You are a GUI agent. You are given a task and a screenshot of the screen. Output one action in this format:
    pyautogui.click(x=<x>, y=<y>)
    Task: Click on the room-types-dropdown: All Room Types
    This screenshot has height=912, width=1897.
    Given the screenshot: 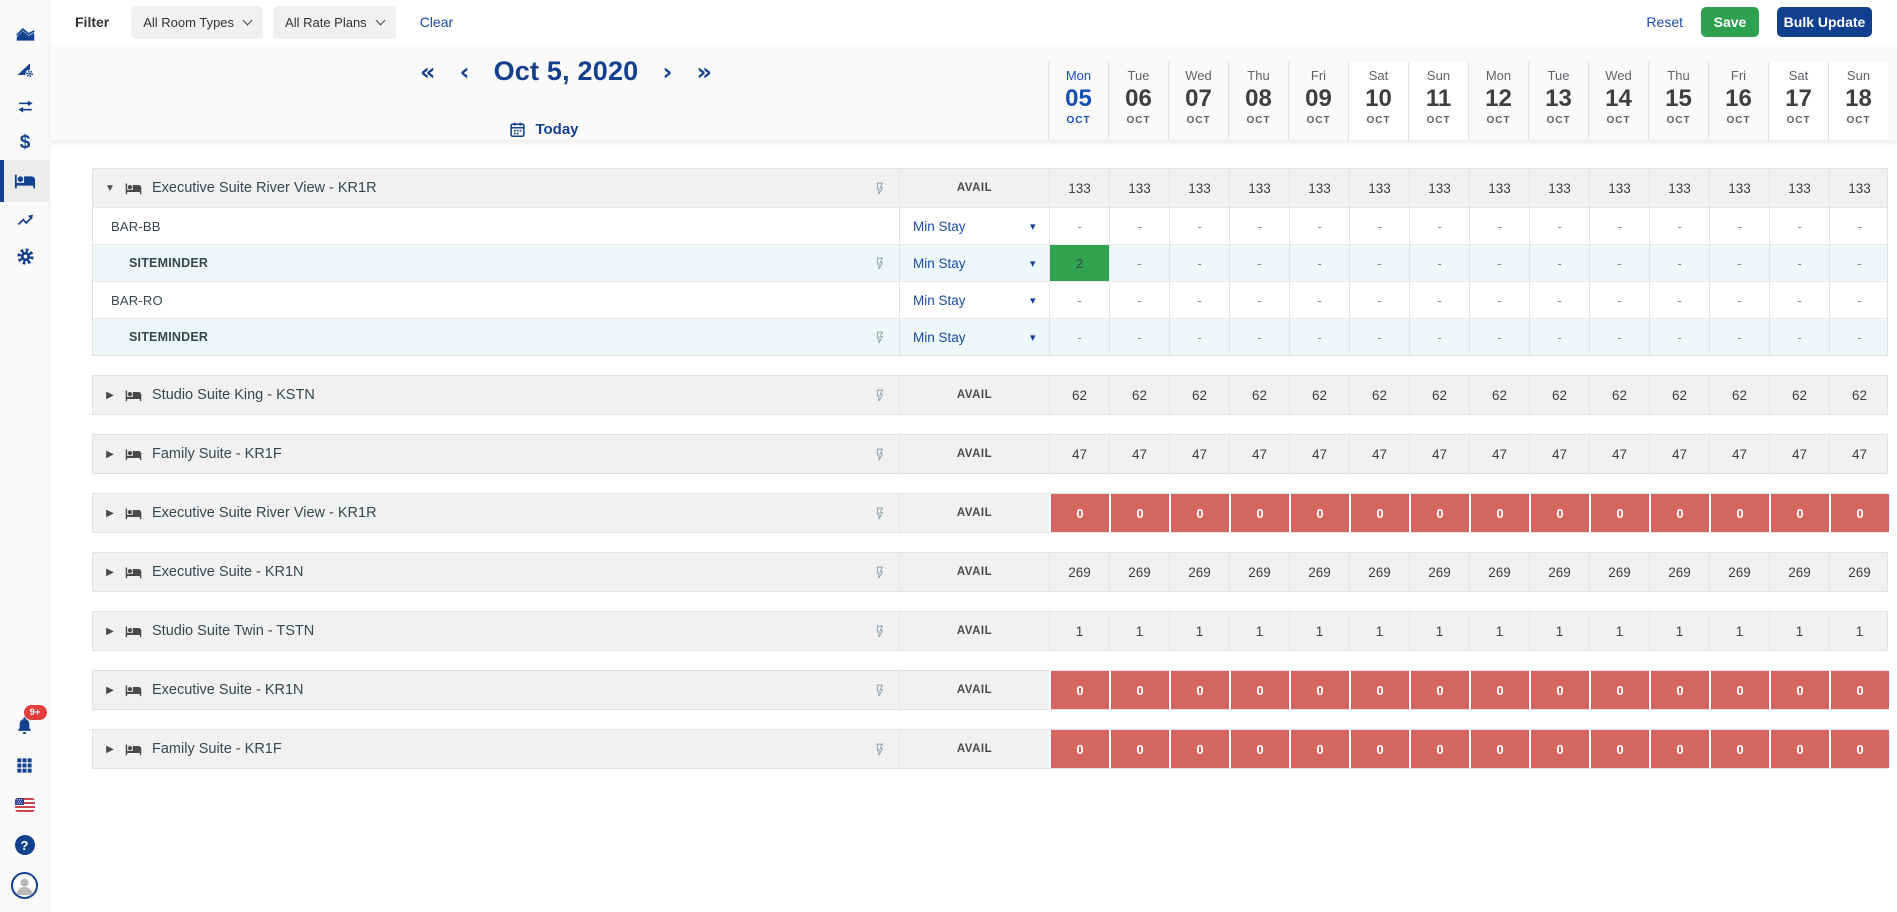 What is the action you would take?
    pyautogui.click(x=197, y=22)
    